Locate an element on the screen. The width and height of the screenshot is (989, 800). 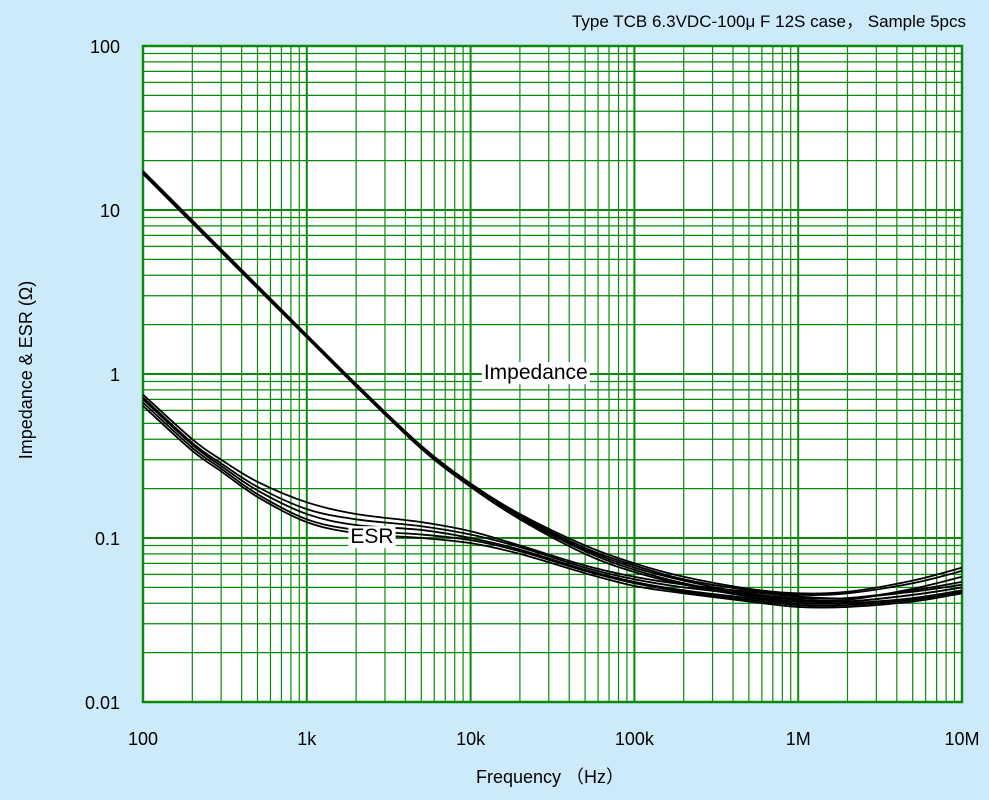
x-tick-label: 1k is located at coordinates (307, 739).